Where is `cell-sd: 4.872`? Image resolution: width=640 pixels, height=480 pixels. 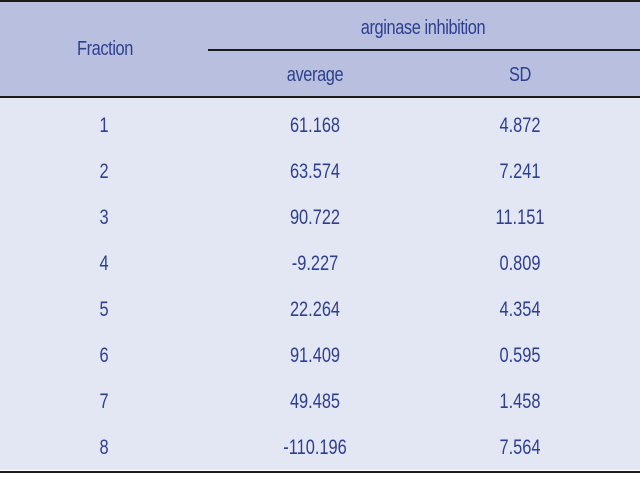
cell-sd: 4.872 is located at coordinates (520, 125).